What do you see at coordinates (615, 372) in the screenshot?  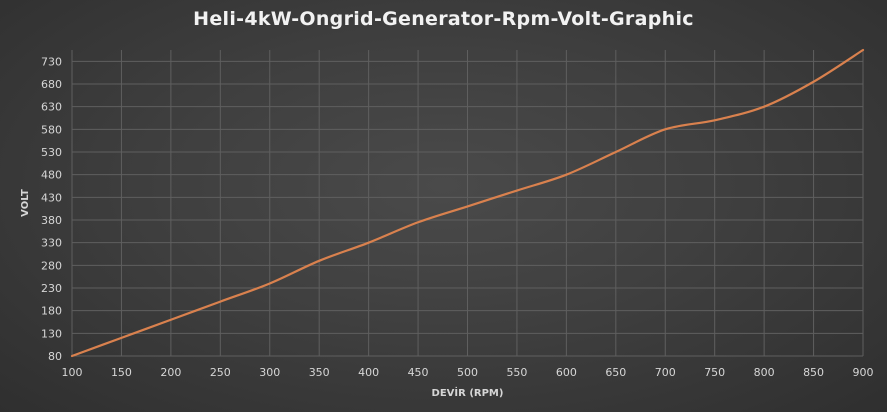 I see `x-tick-label: 650` at bounding box center [615, 372].